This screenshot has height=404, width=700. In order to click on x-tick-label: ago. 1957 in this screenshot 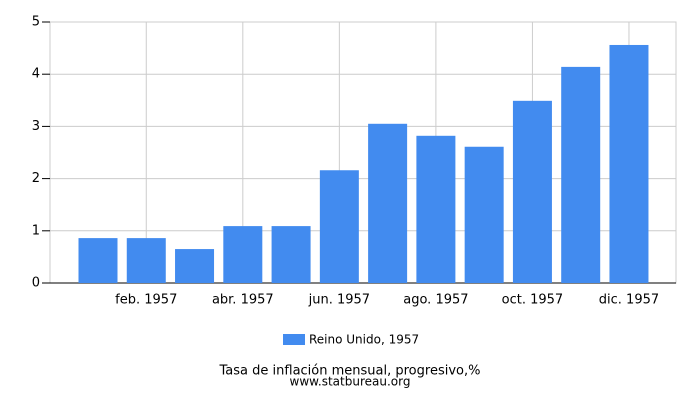, I will do `click(435, 300)`.